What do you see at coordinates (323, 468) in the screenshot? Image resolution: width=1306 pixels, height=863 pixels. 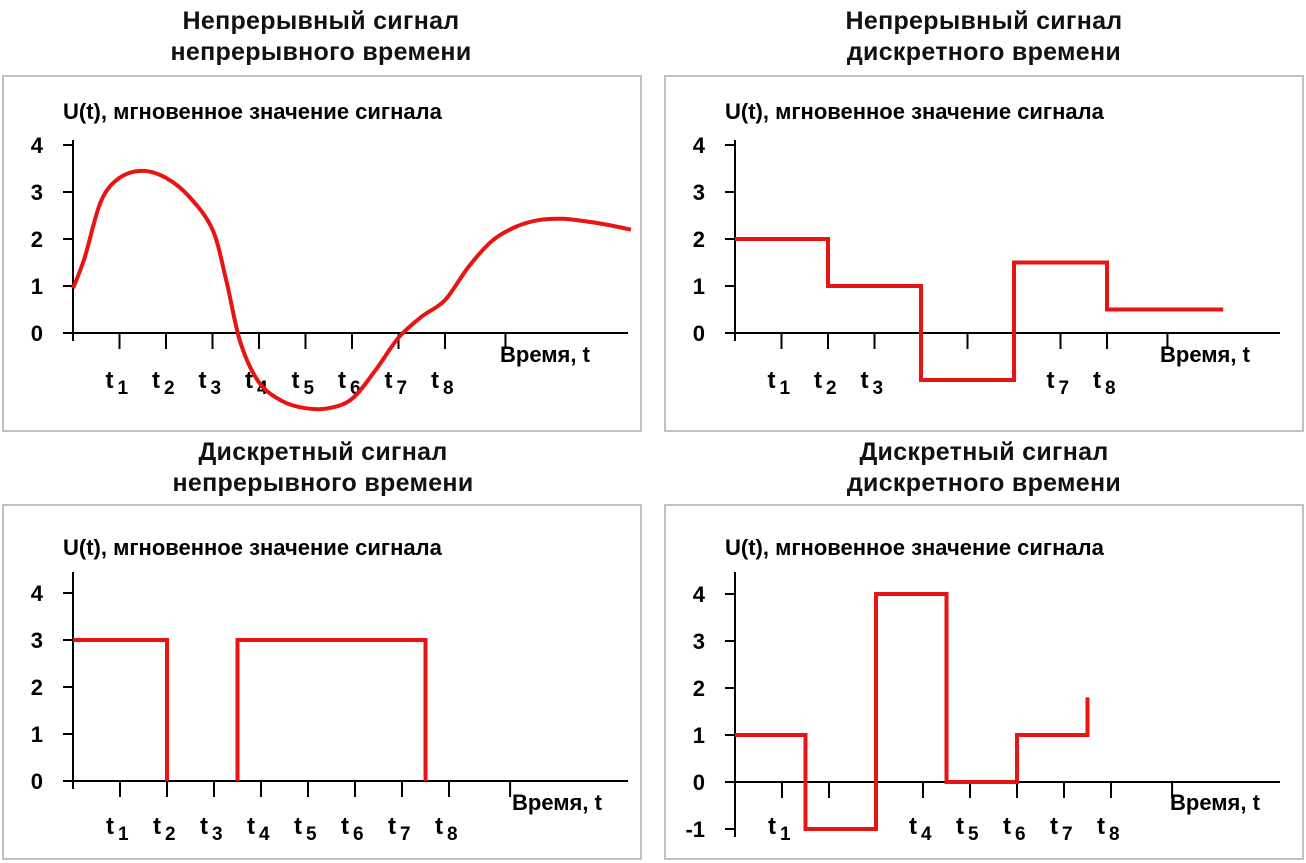 I see `panel-3-title: Дискретный сигнал непрерывного времени` at bounding box center [323, 468].